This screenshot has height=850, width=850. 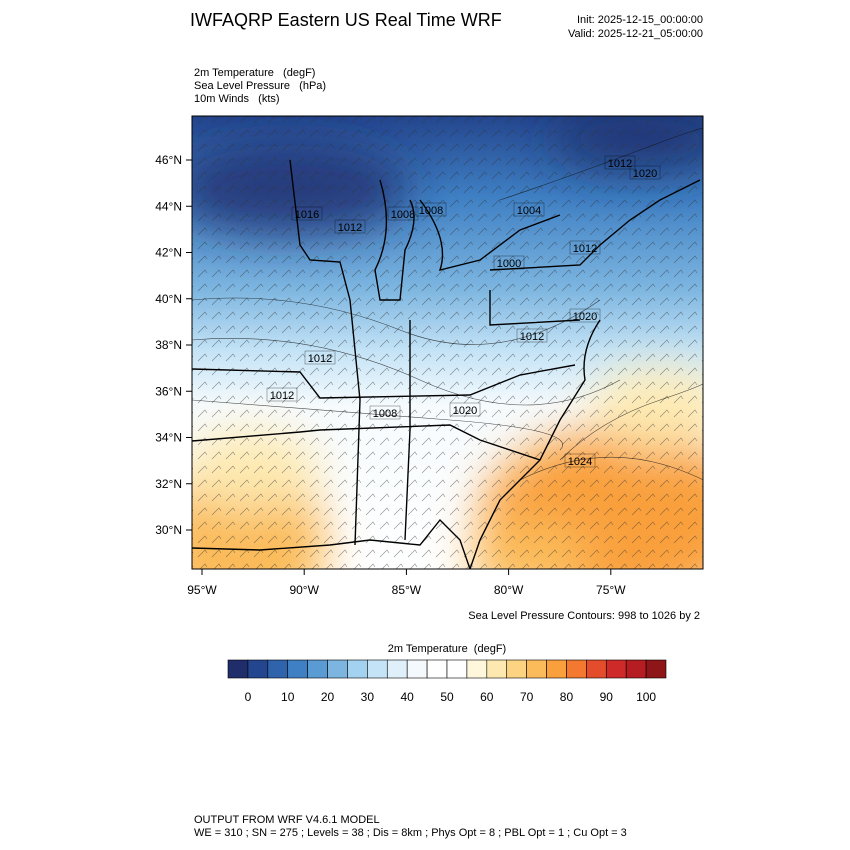 I want to click on colorbar-tick-label: 80, so click(x=567, y=697).